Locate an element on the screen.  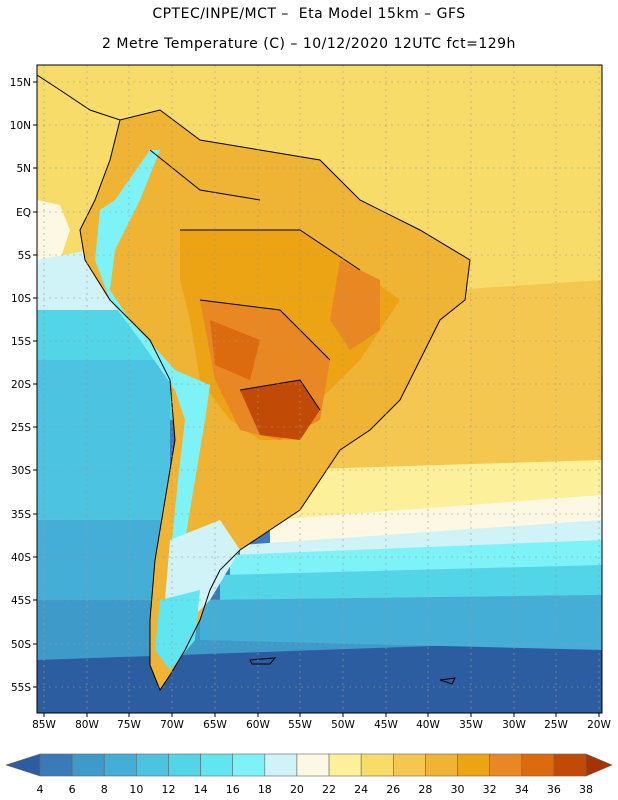
lon-label: 50W is located at coordinates (343, 725).